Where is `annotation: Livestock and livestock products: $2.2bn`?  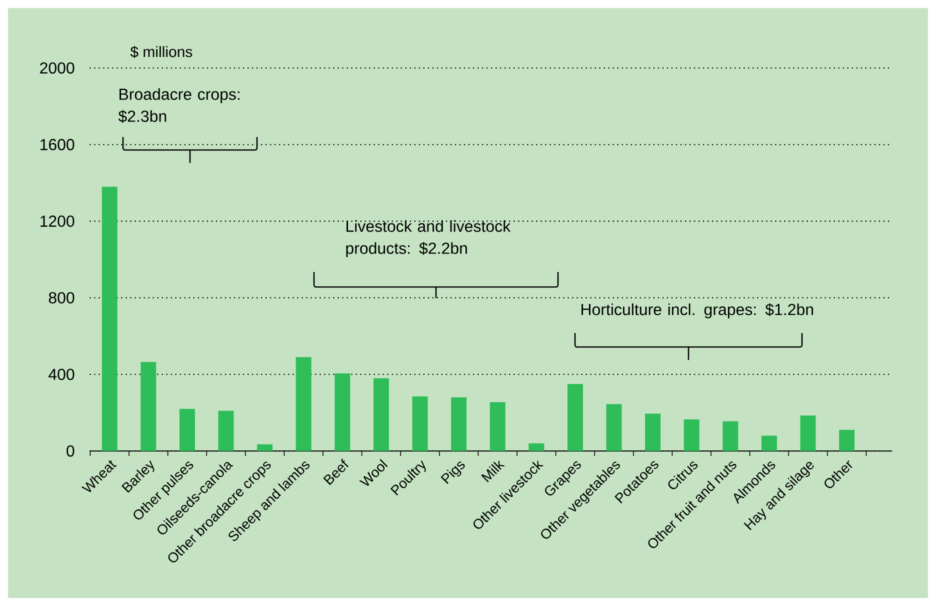
annotation: Livestock and livestock products: $2.2bn is located at coordinates (428, 239).